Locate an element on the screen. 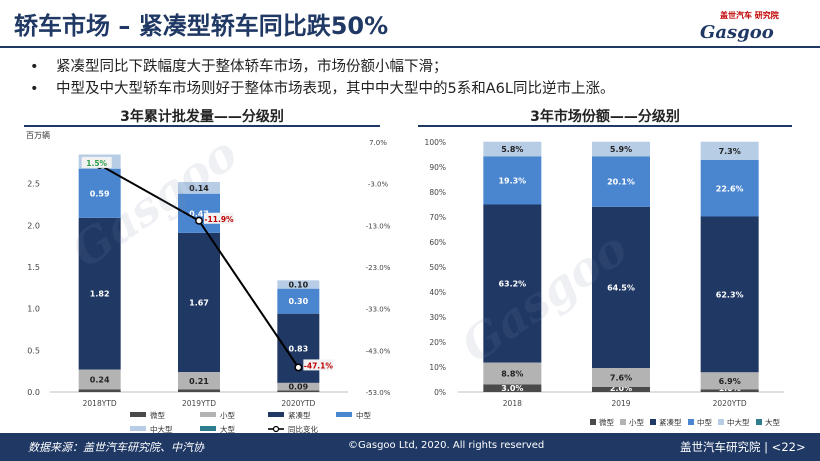  bar-value-label: 63.2% is located at coordinates (512, 284).